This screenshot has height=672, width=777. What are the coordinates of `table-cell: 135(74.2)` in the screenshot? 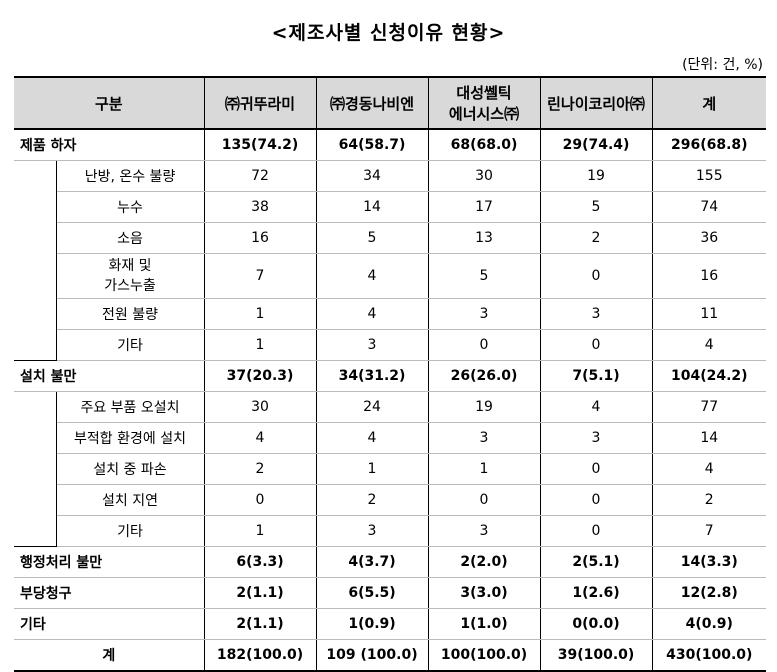 It's located at (260, 144).